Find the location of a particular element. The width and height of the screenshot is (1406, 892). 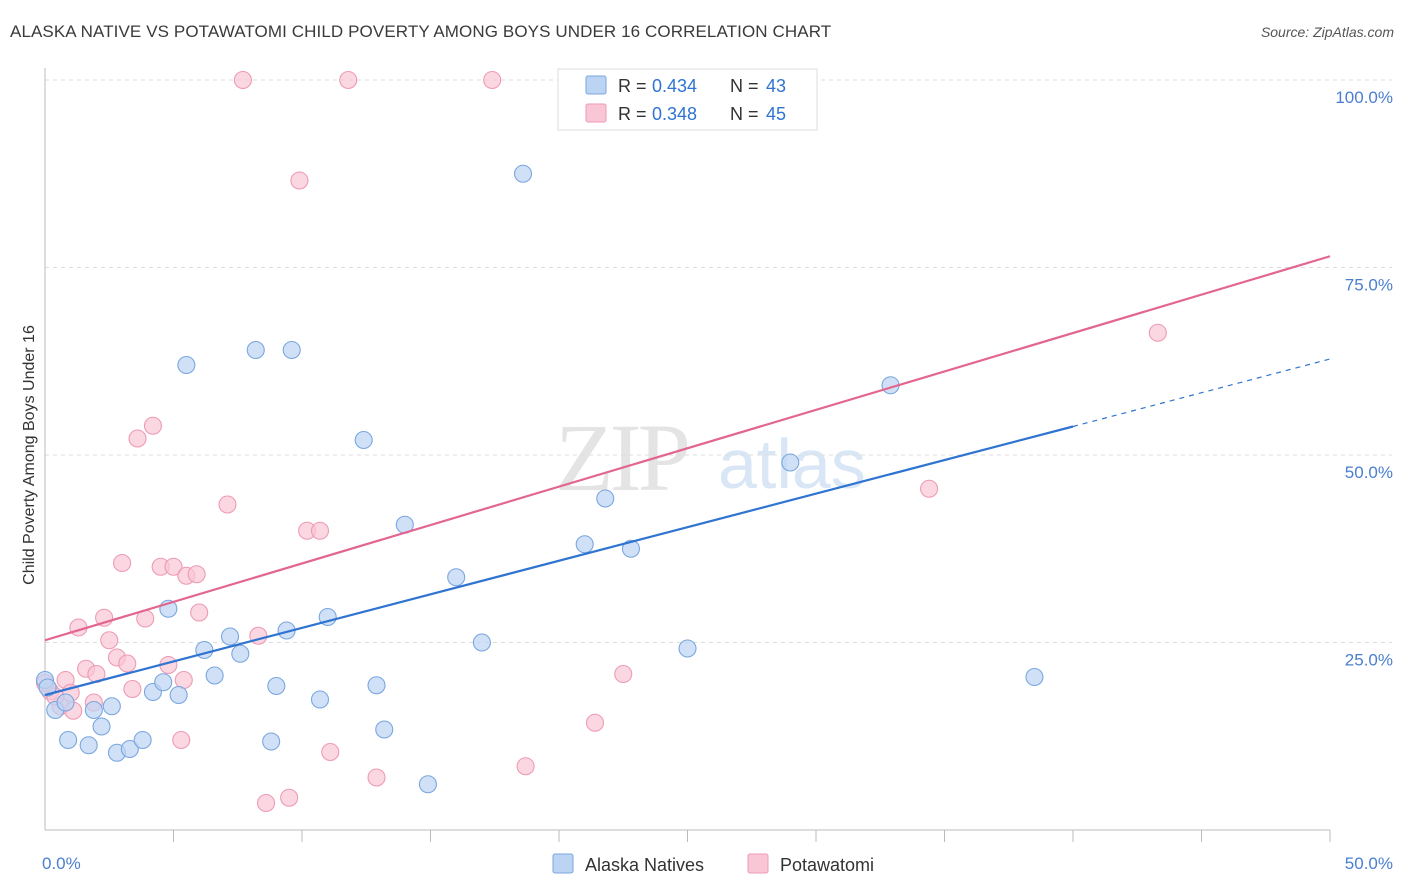

stats-legend: R = 0.434 N = 43 R = 0.348 N = 45 is located at coordinates (687, 99).